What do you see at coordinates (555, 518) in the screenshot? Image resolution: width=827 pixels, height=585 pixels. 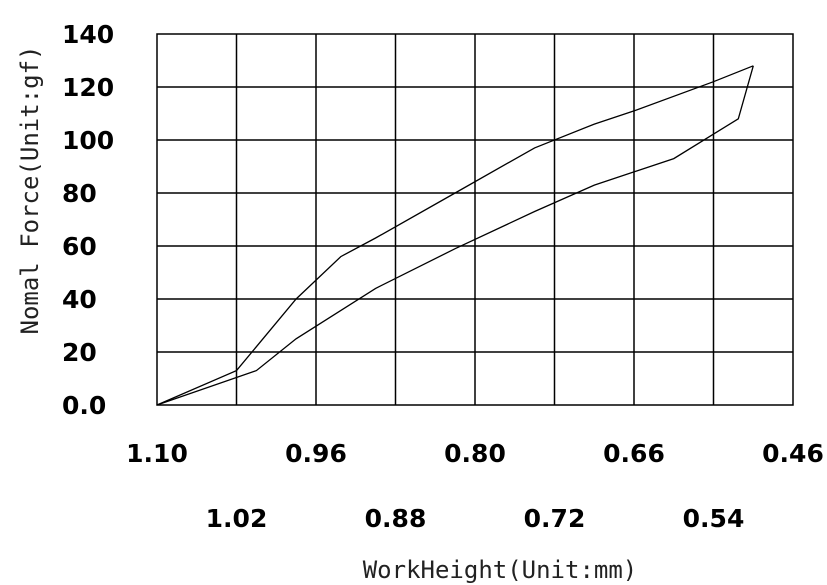 I see `x-tick-label: 0.72` at bounding box center [555, 518].